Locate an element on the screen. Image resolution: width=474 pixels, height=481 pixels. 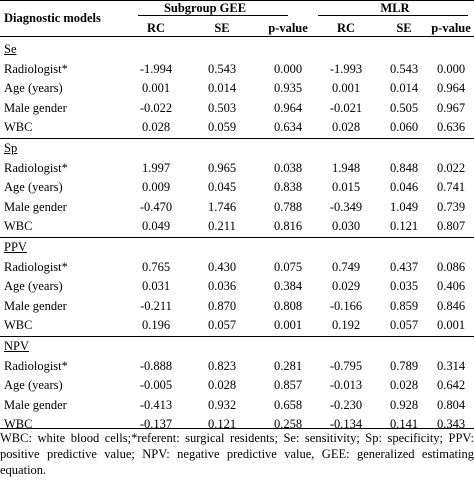
group-header-mlr: MLR is located at coordinates (395, 8).